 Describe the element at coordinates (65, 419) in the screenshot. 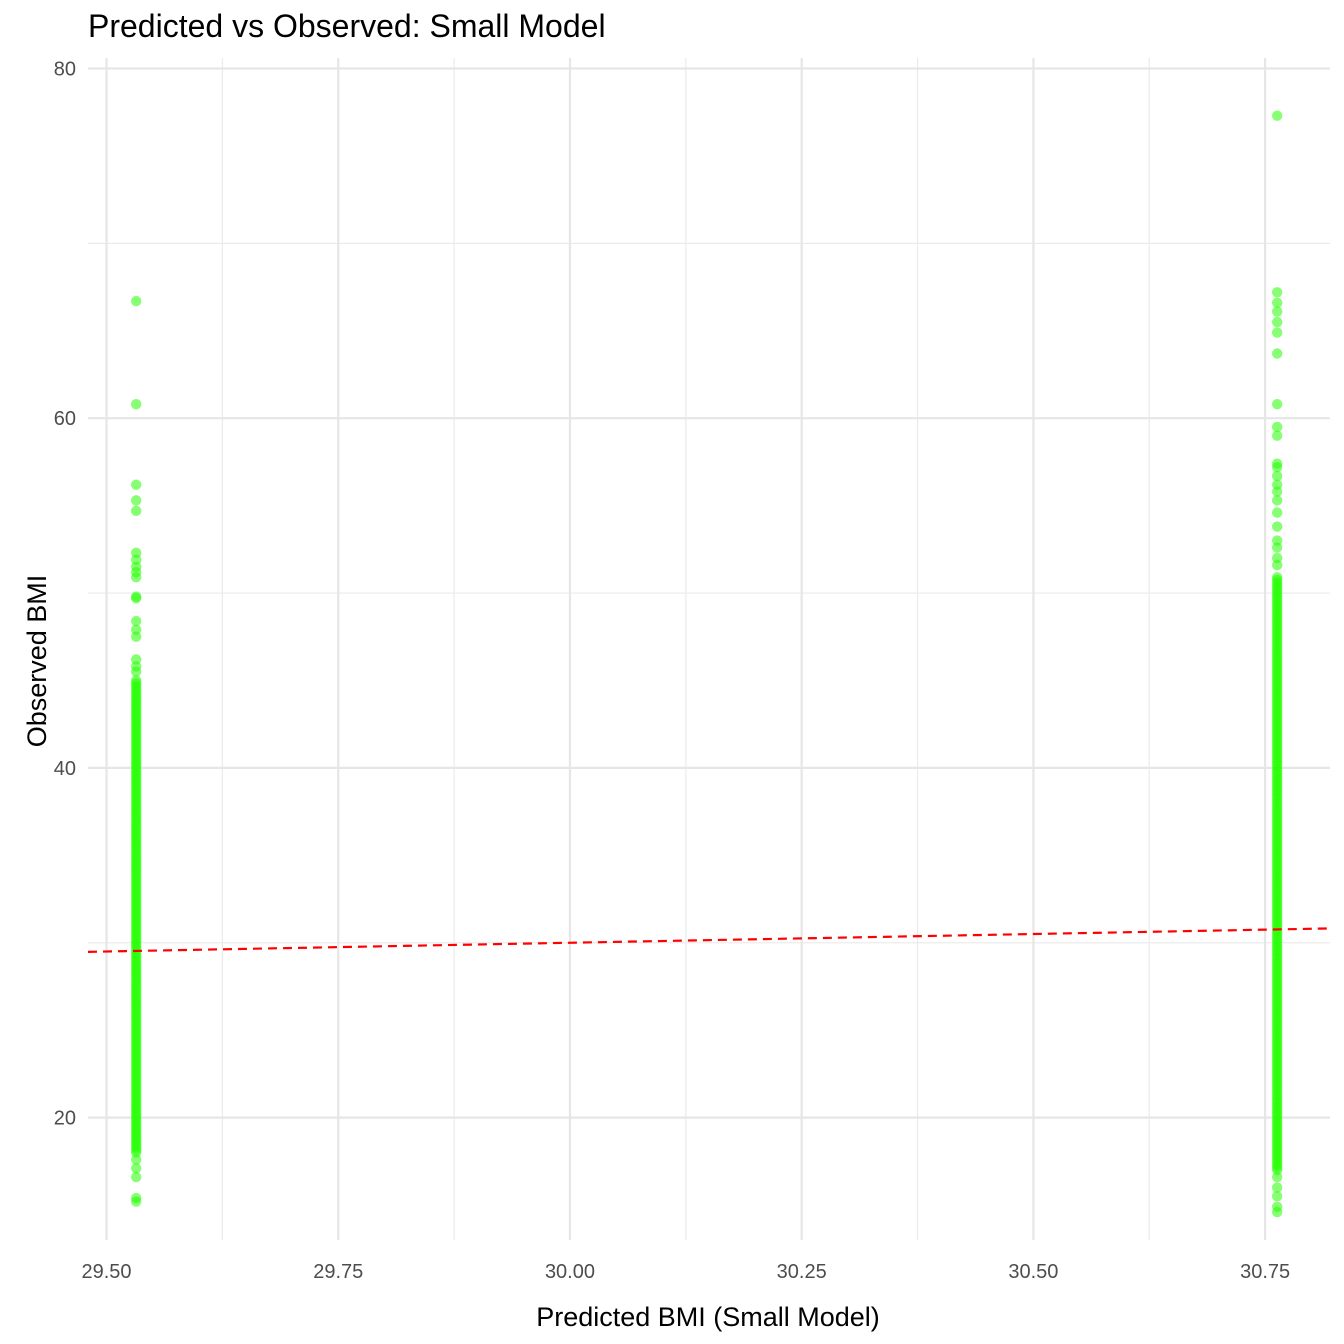

I see `y-tick-label: 60` at that location.